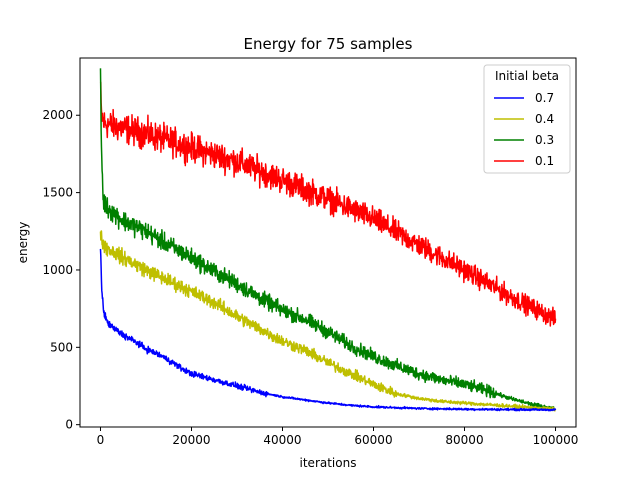 The width and height of the screenshot is (640, 480). What do you see at coordinates (57, 193) in the screenshot?
I see `y-tick-label: 1500` at bounding box center [57, 193].